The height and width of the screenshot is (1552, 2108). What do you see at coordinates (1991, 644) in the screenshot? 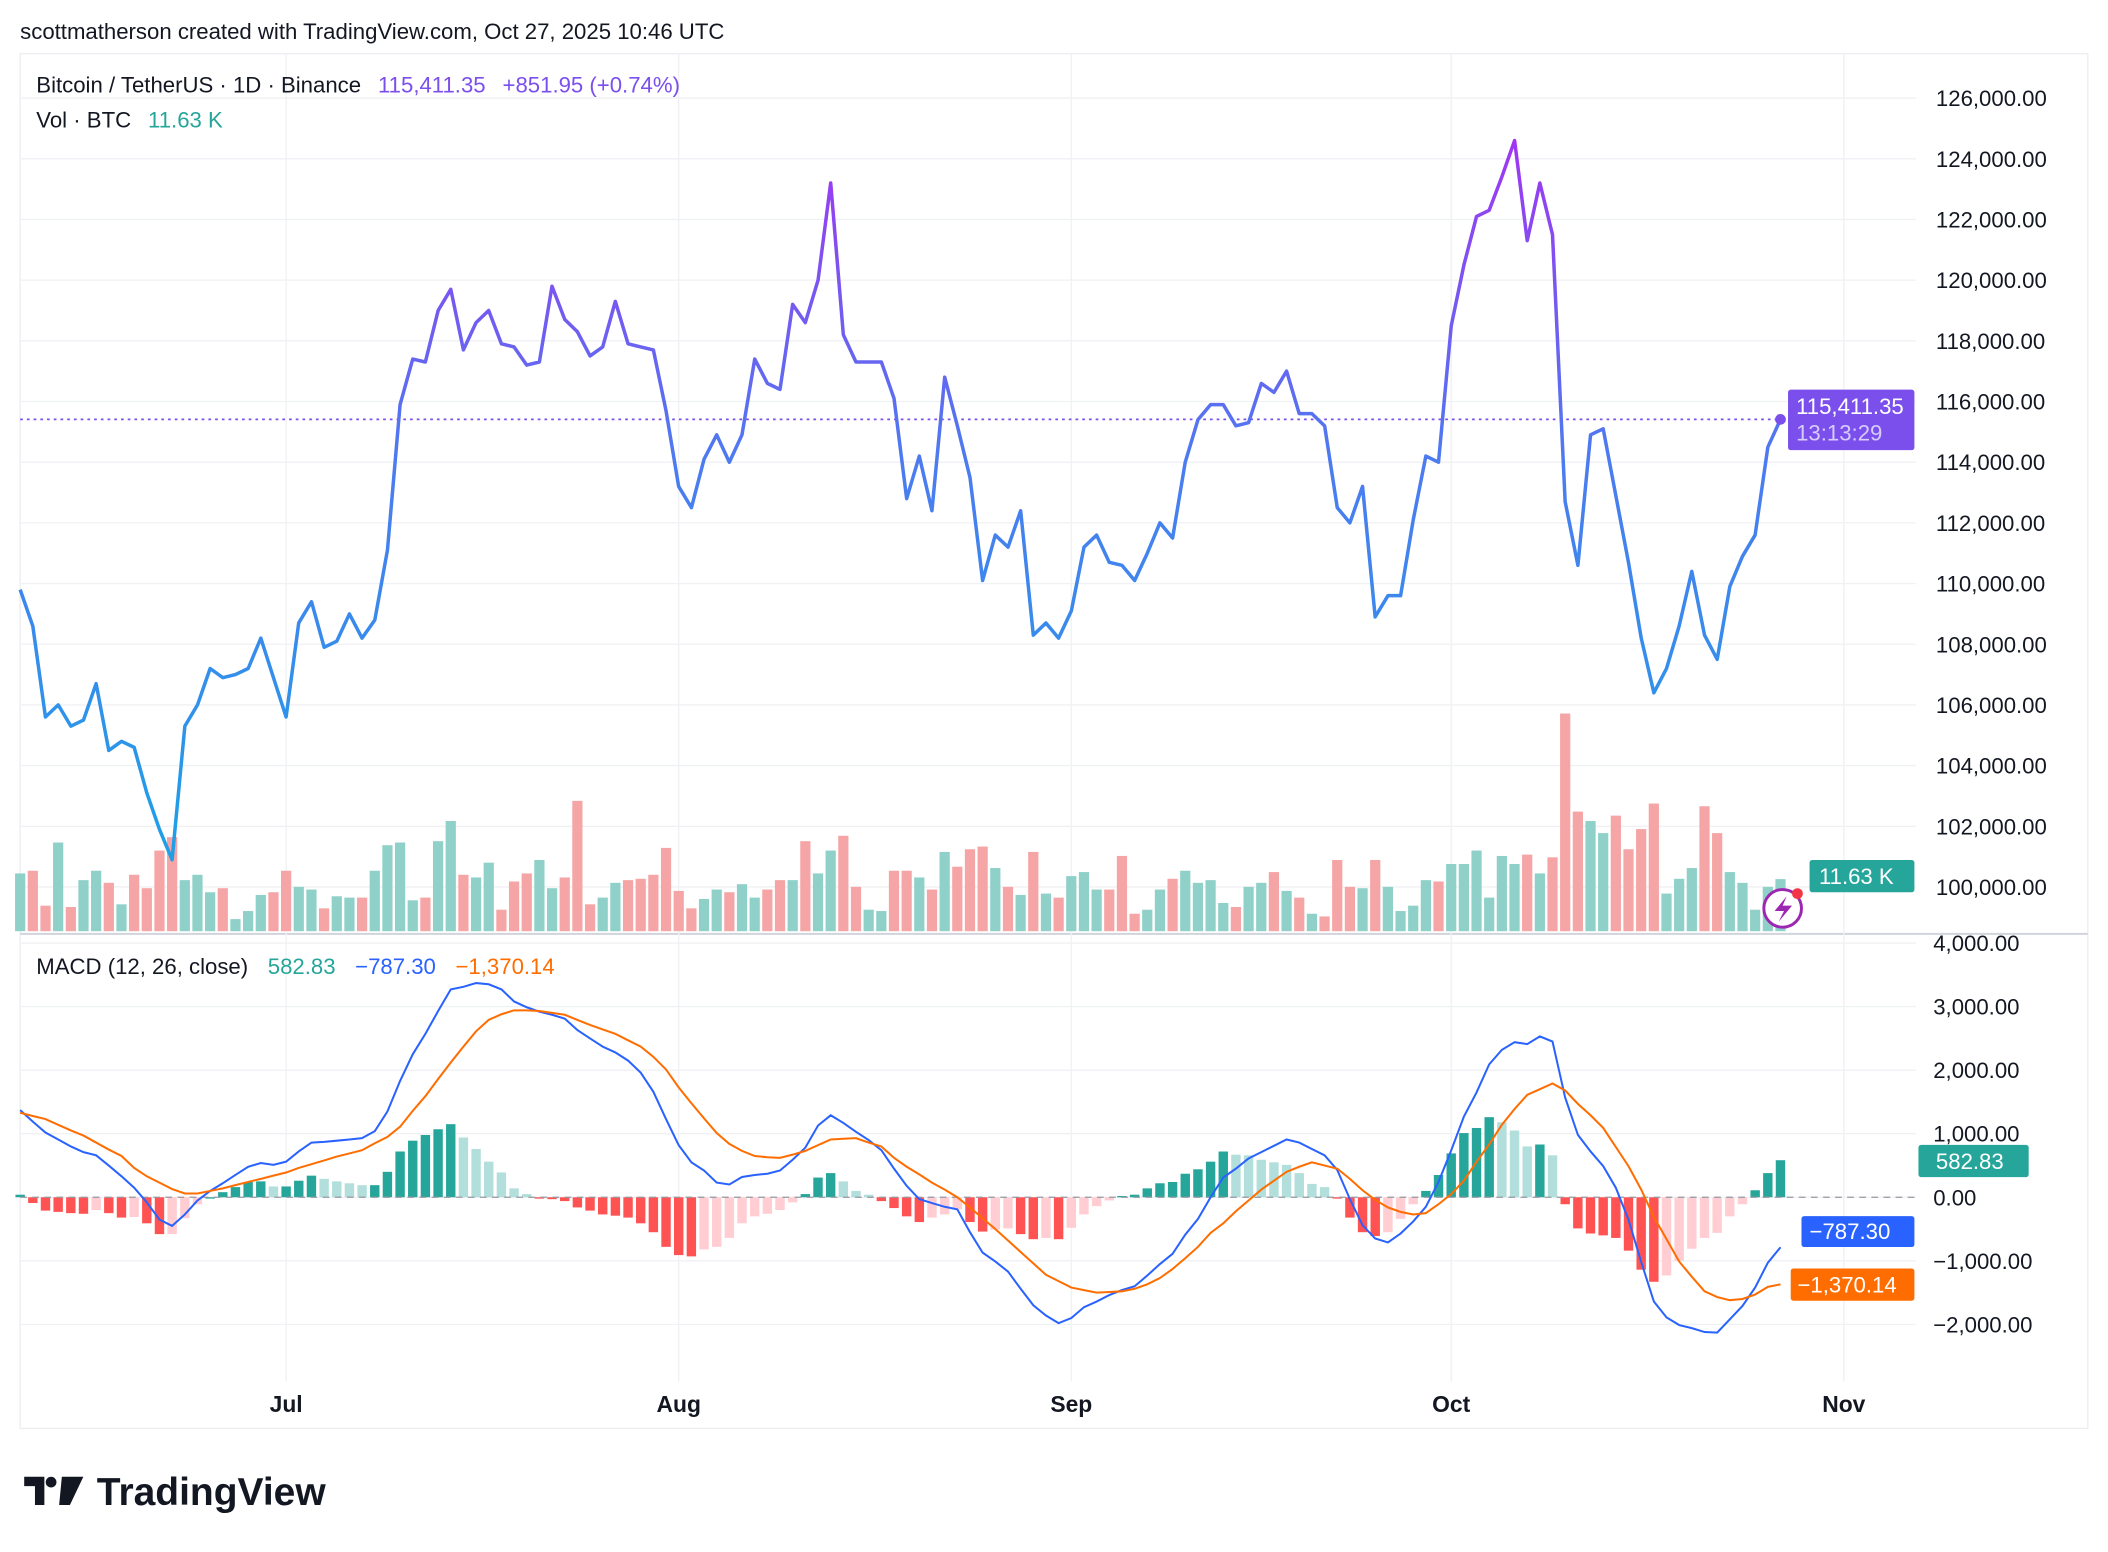
I see `price-tick-label: 108,000.00` at bounding box center [1991, 644].